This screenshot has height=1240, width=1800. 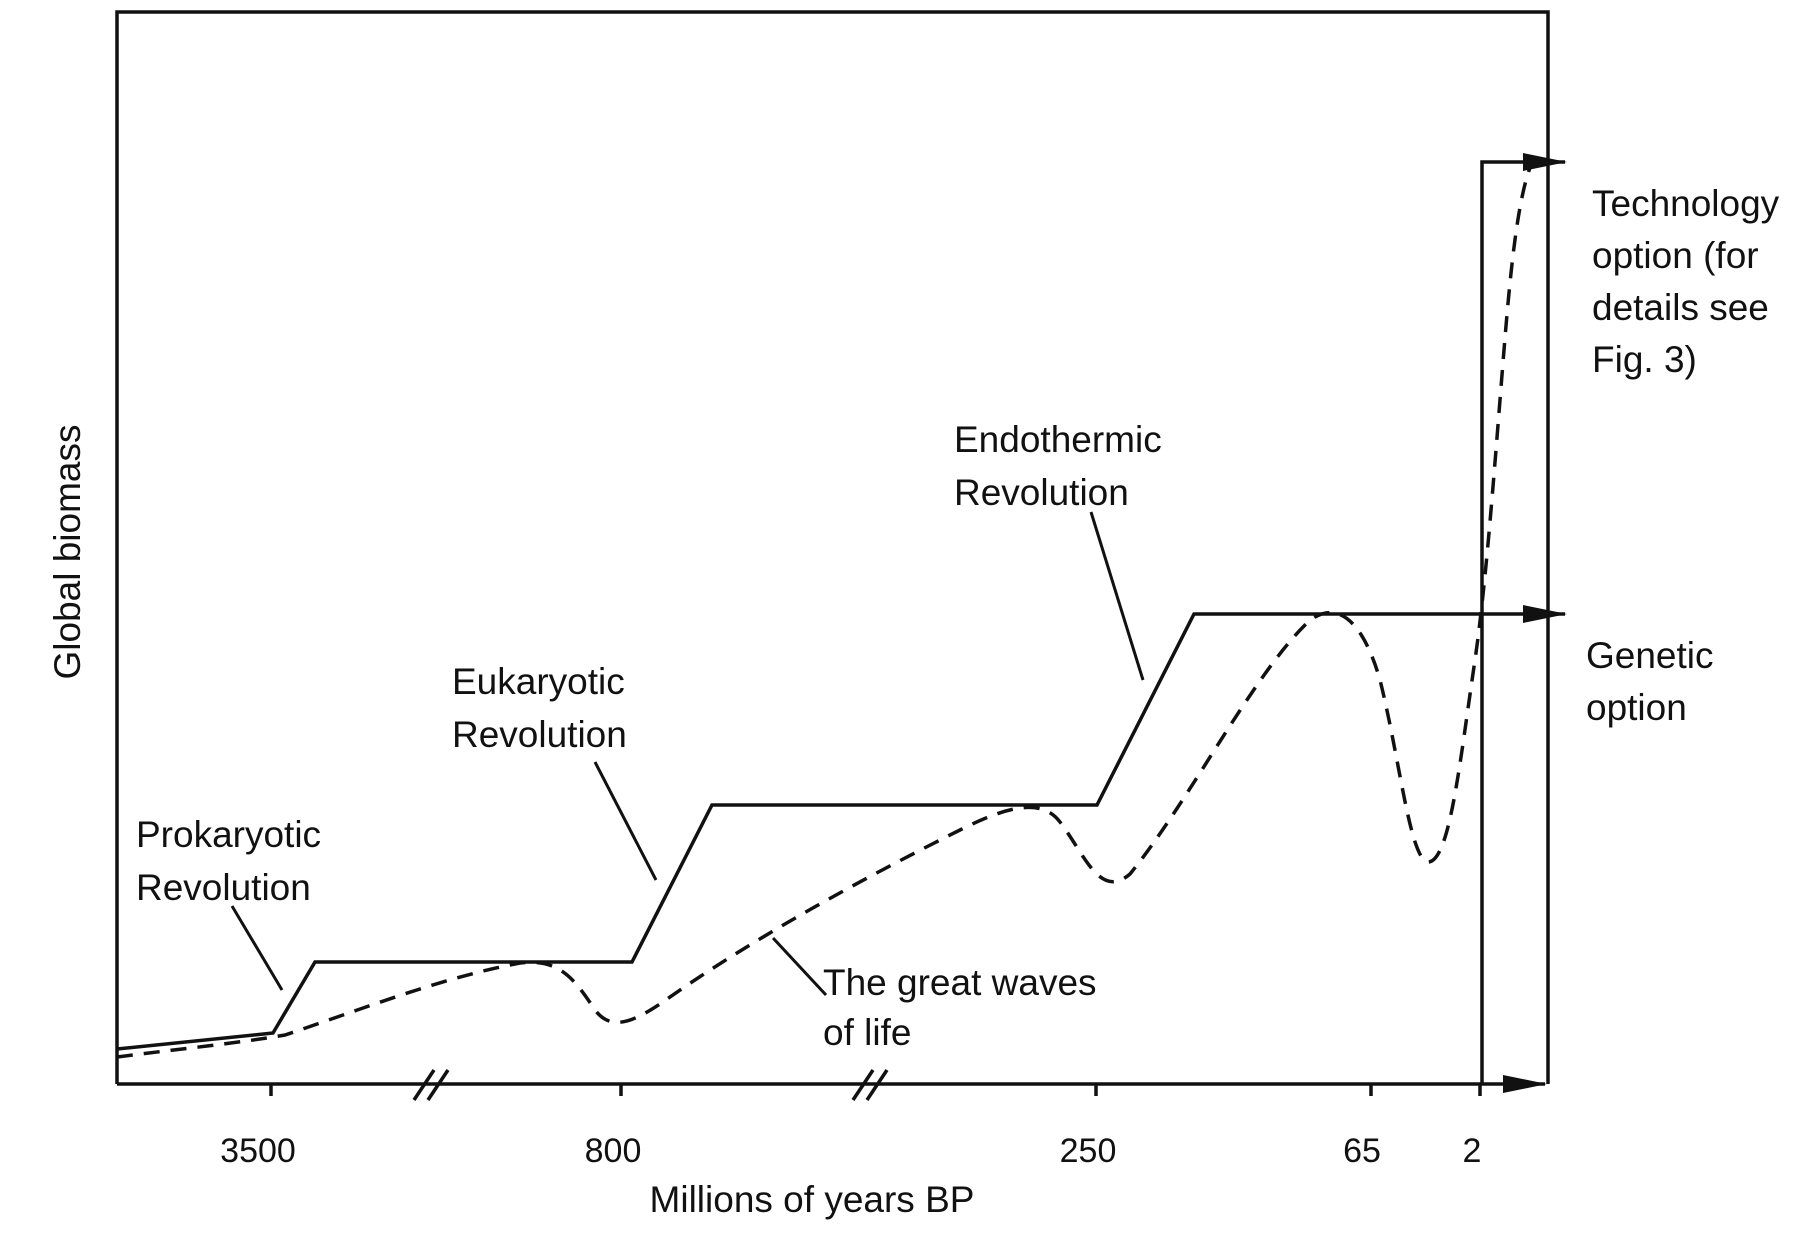 What do you see at coordinates (67, 551) in the screenshot?
I see `y-axis-title: Global biomass` at bounding box center [67, 551].